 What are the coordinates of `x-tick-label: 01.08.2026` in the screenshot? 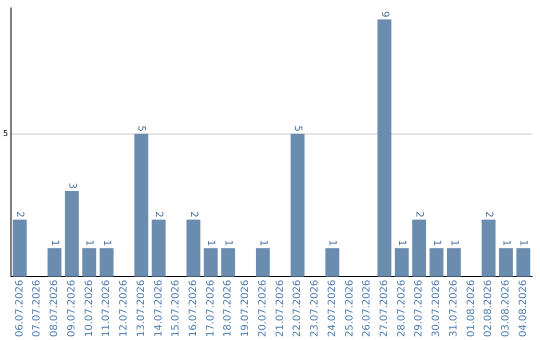 It's located at (471, 309).